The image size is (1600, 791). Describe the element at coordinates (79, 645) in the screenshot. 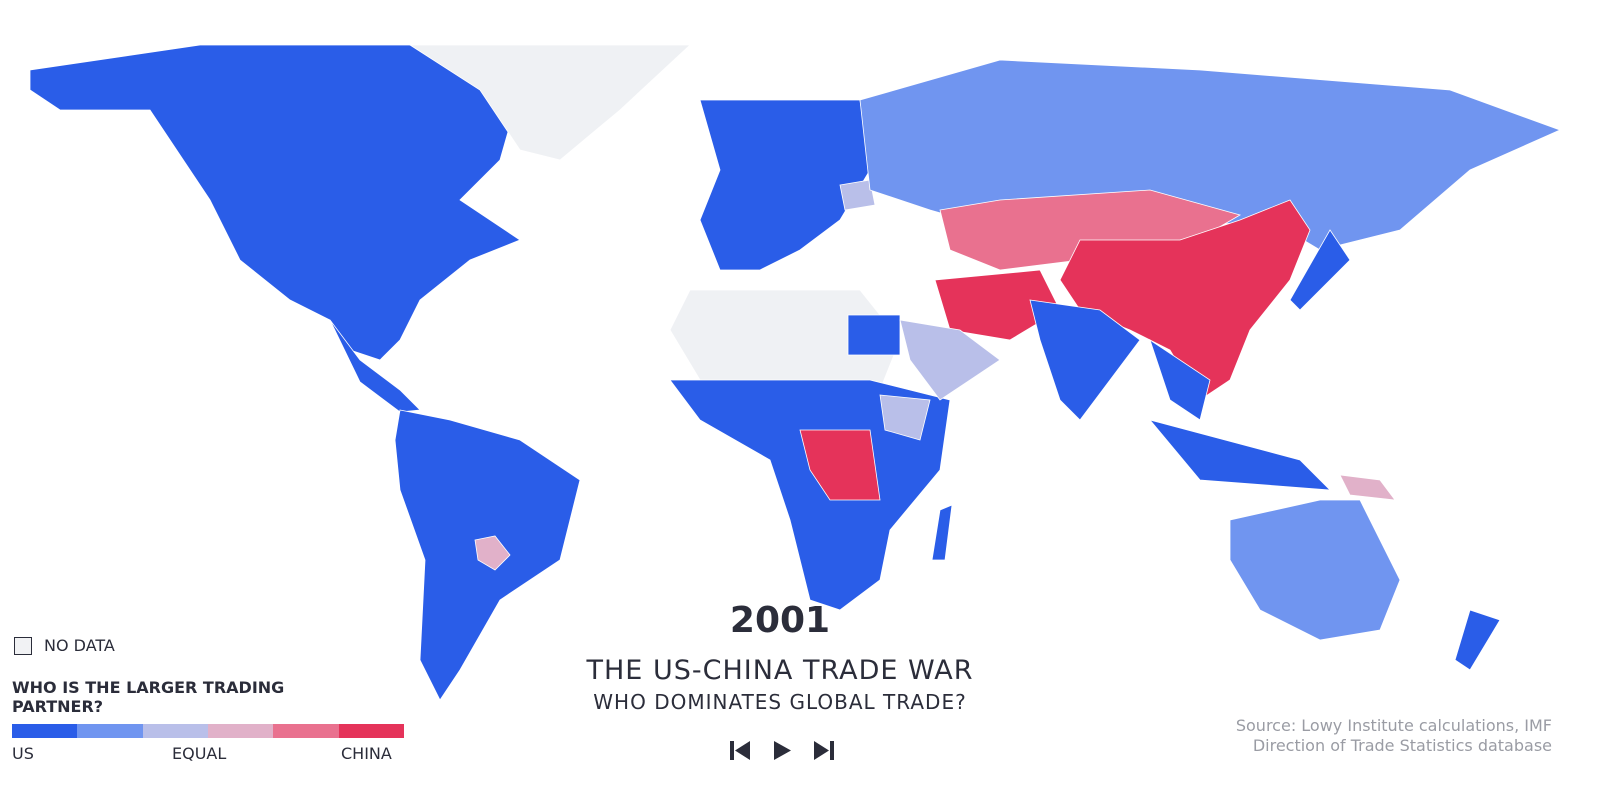

I see `no-data-label: NO DATA` at that location.